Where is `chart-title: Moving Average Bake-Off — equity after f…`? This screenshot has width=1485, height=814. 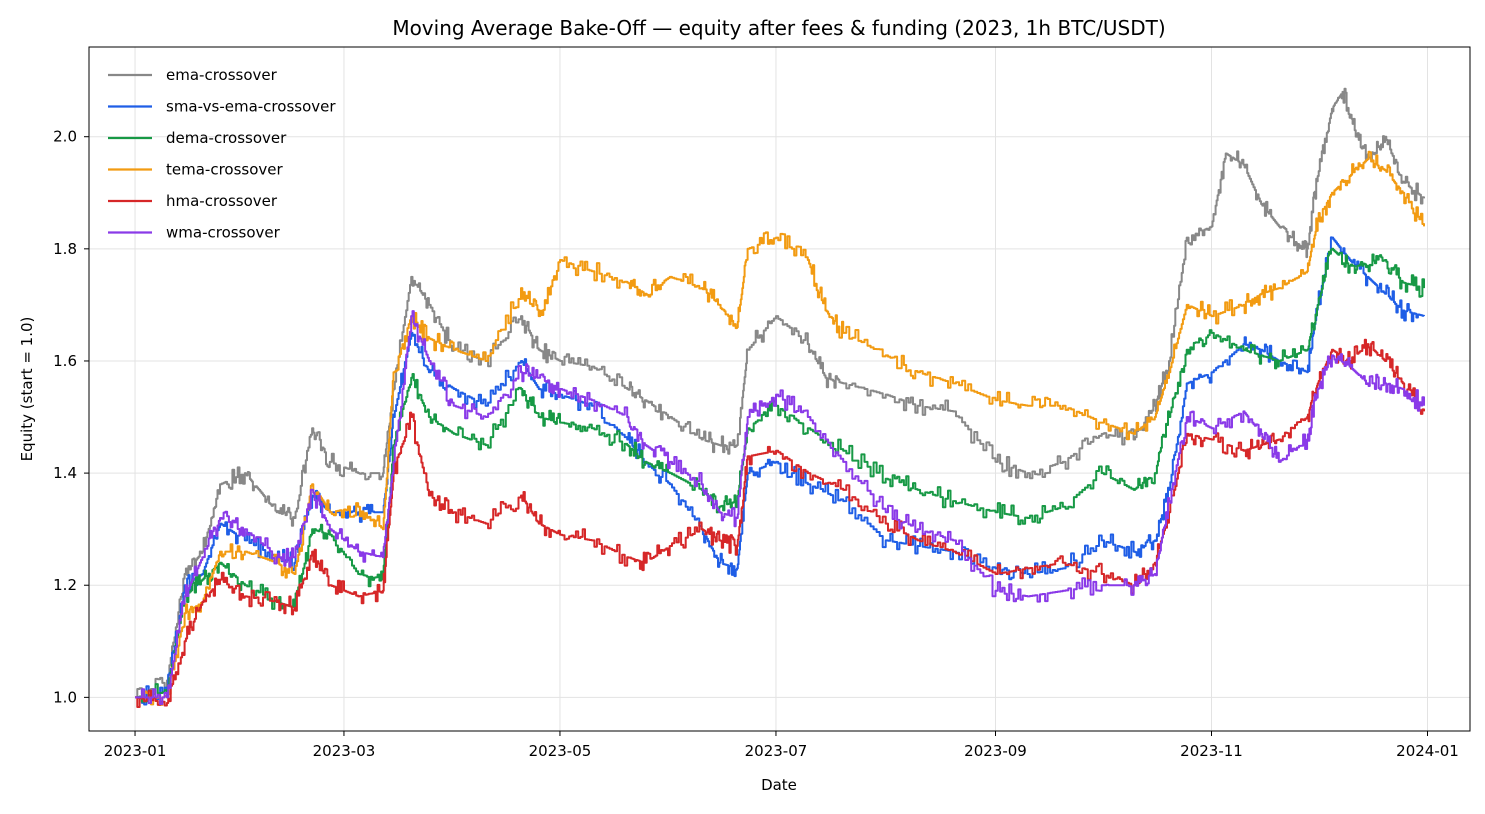 chart-title: Moving Average Bake-Off — equity after f… is located at coordinates (778, 28).